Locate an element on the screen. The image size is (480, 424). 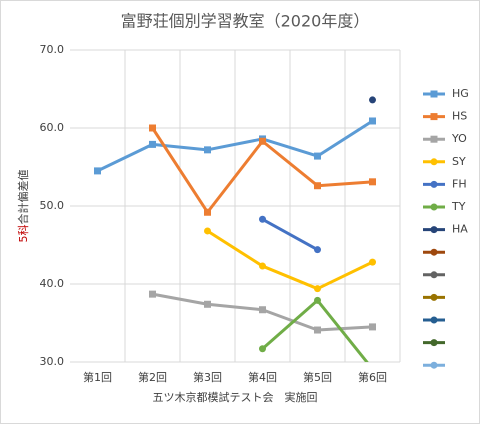
legend-label: HG is located at coordinates (460, 93).